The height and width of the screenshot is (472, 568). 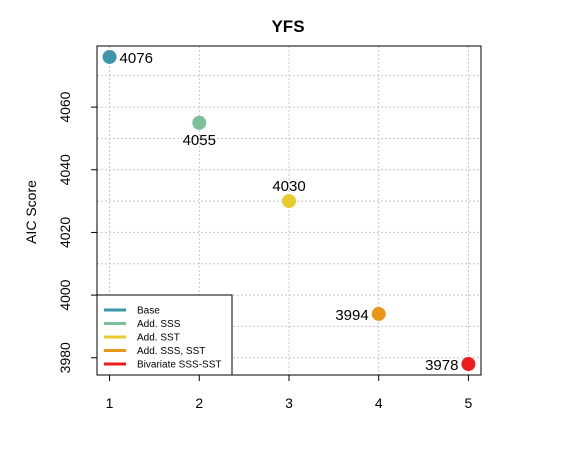 What do you see at coordinates (179, 365) in the screenshot?
I see `legend-entry: Bivariate SSS-SST` at bounding box center [179, 365].